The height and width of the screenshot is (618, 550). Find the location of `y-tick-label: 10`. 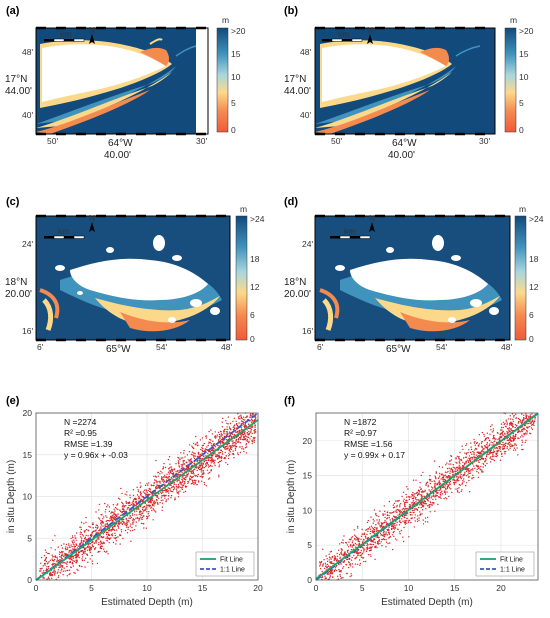

y-tick-label: 10 is located at coordinates (308, 510).